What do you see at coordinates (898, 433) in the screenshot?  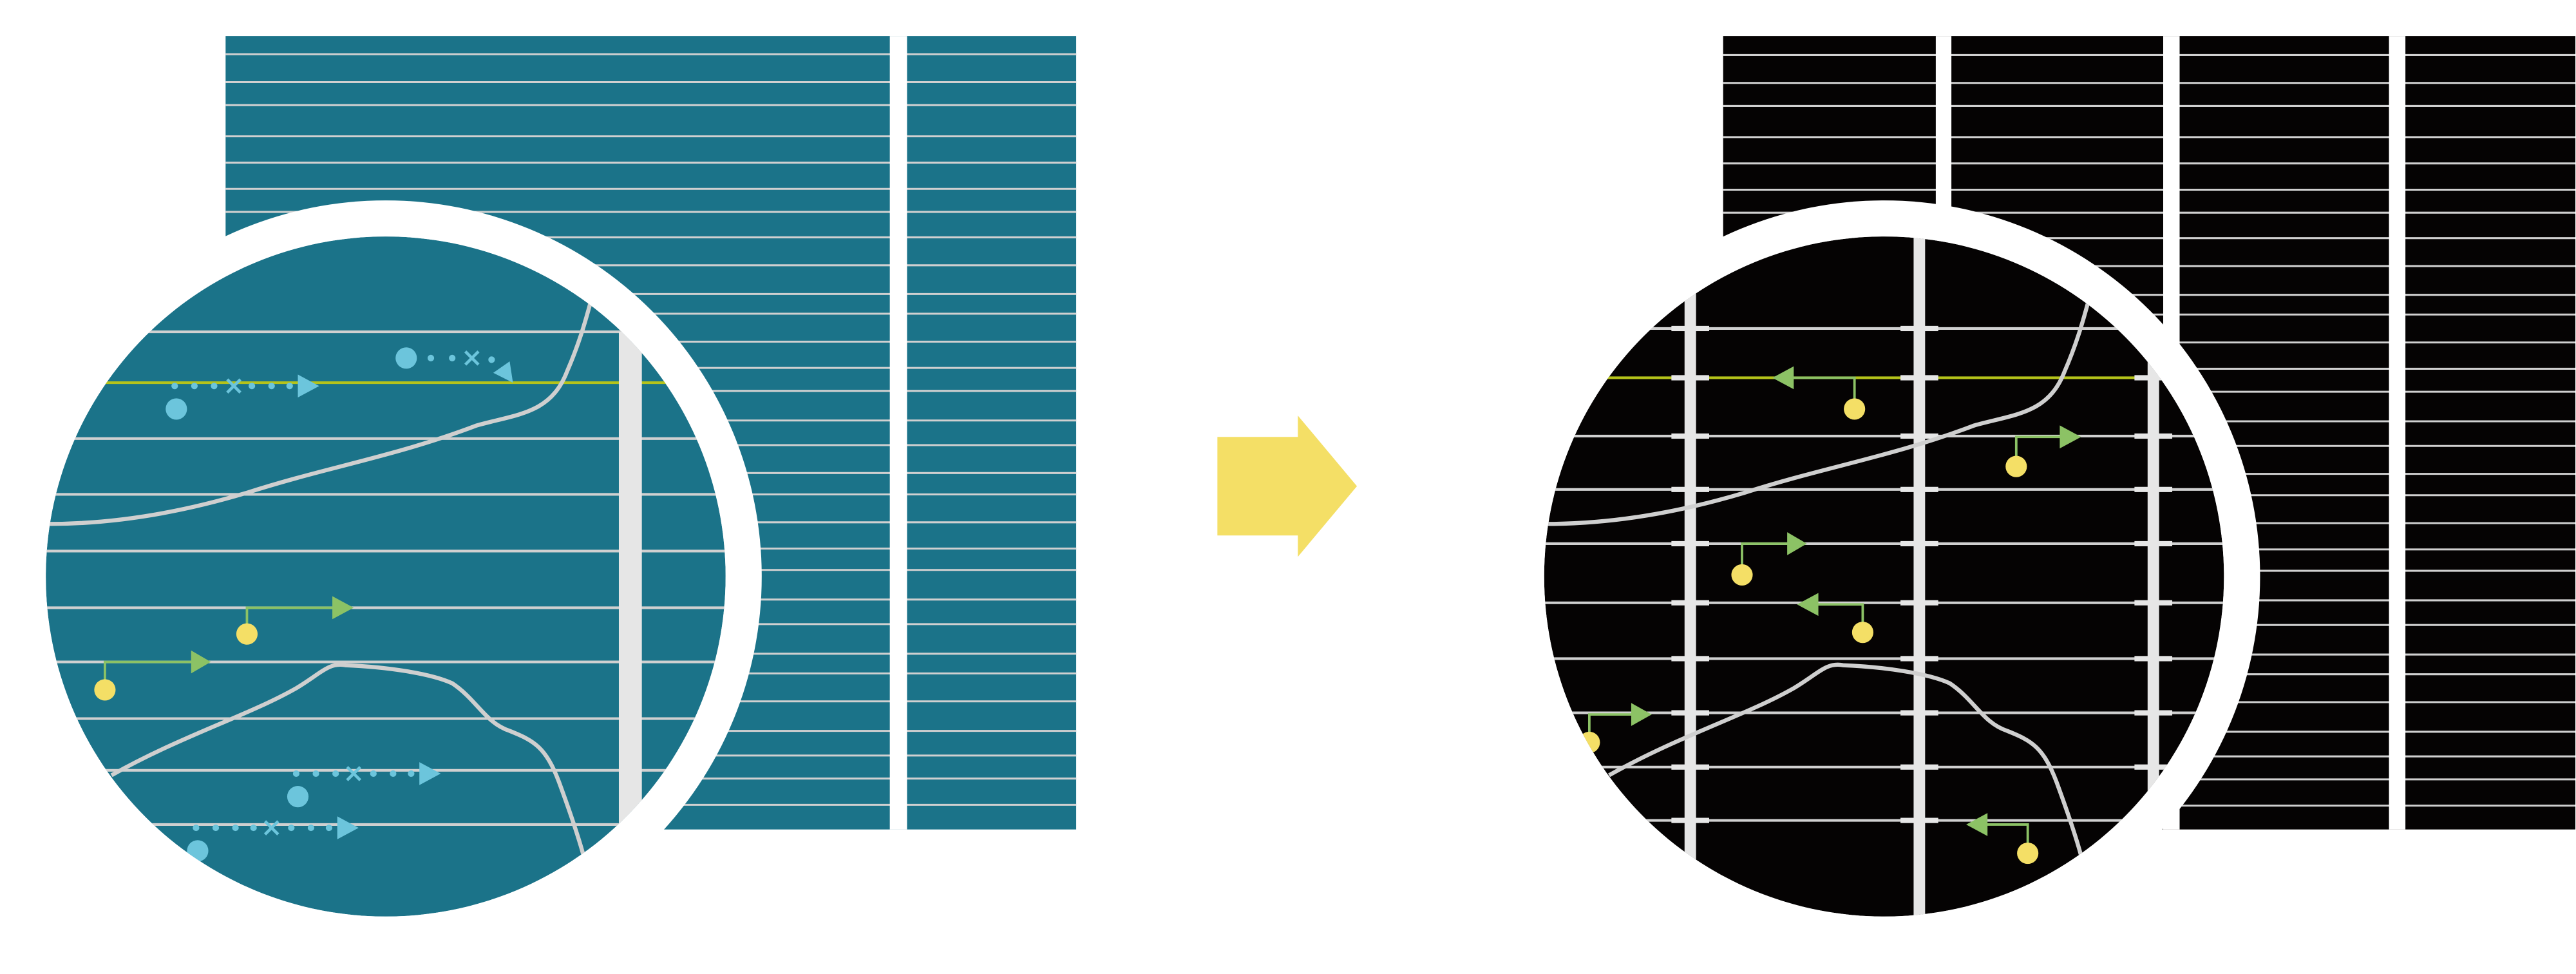 I see `before-column-divider` at bounding box center [898, 433].